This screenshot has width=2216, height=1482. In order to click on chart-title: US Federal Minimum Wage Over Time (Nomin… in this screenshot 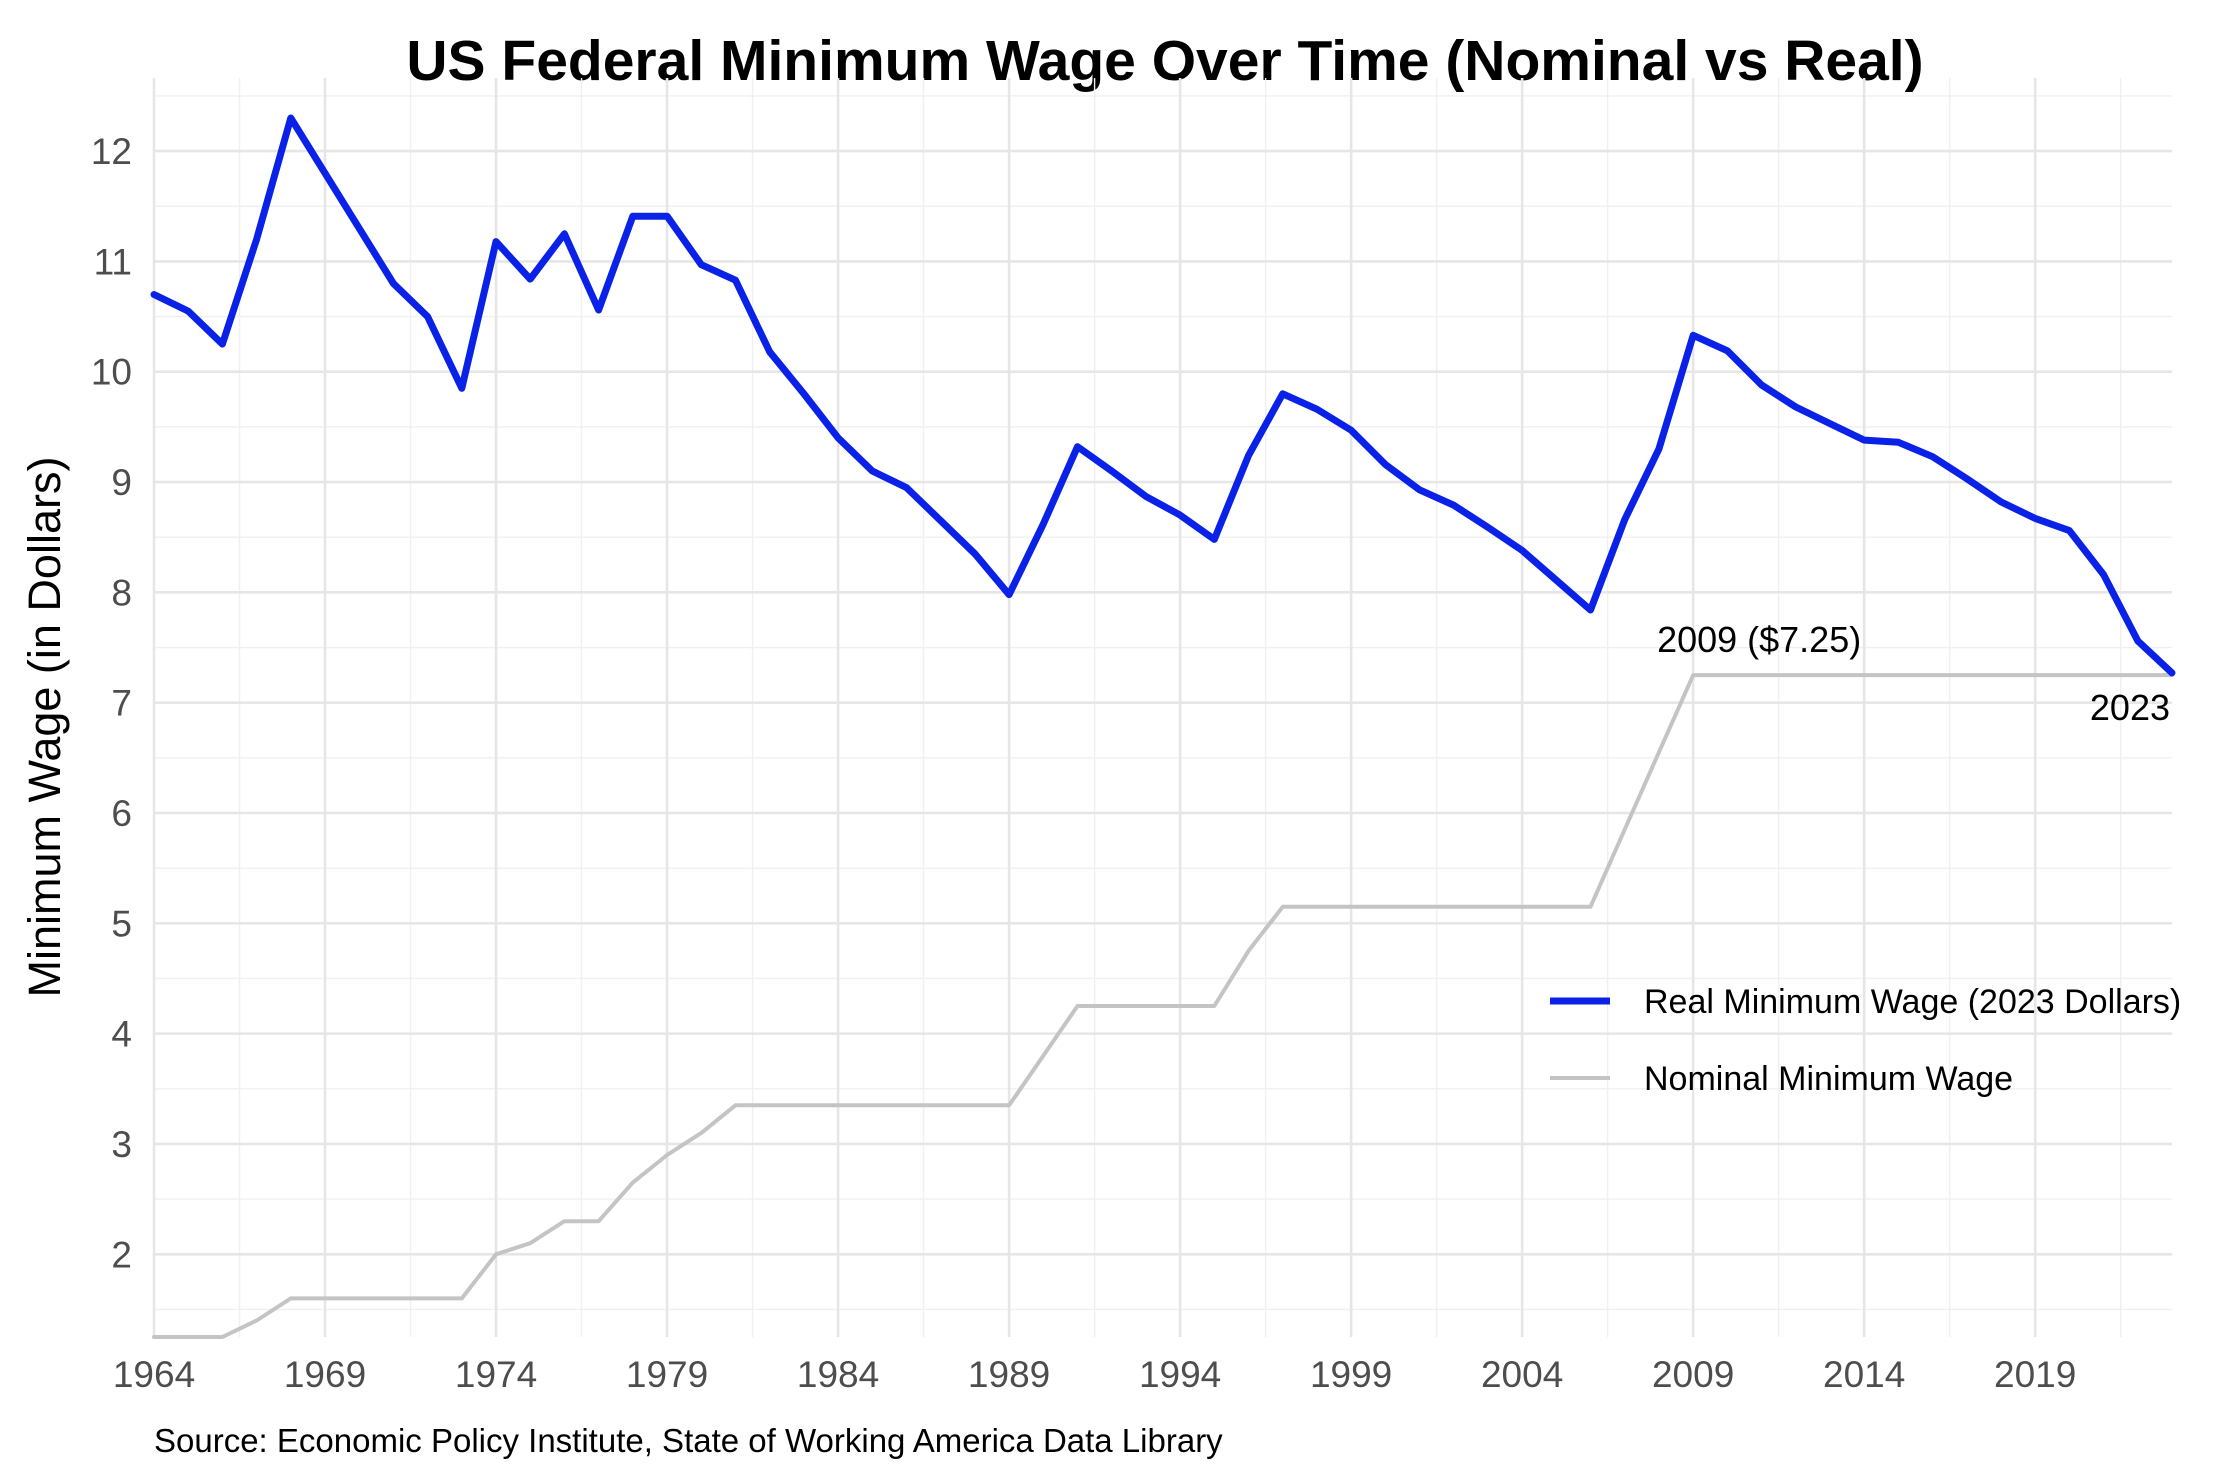, I will do `click(1164, 61)`.